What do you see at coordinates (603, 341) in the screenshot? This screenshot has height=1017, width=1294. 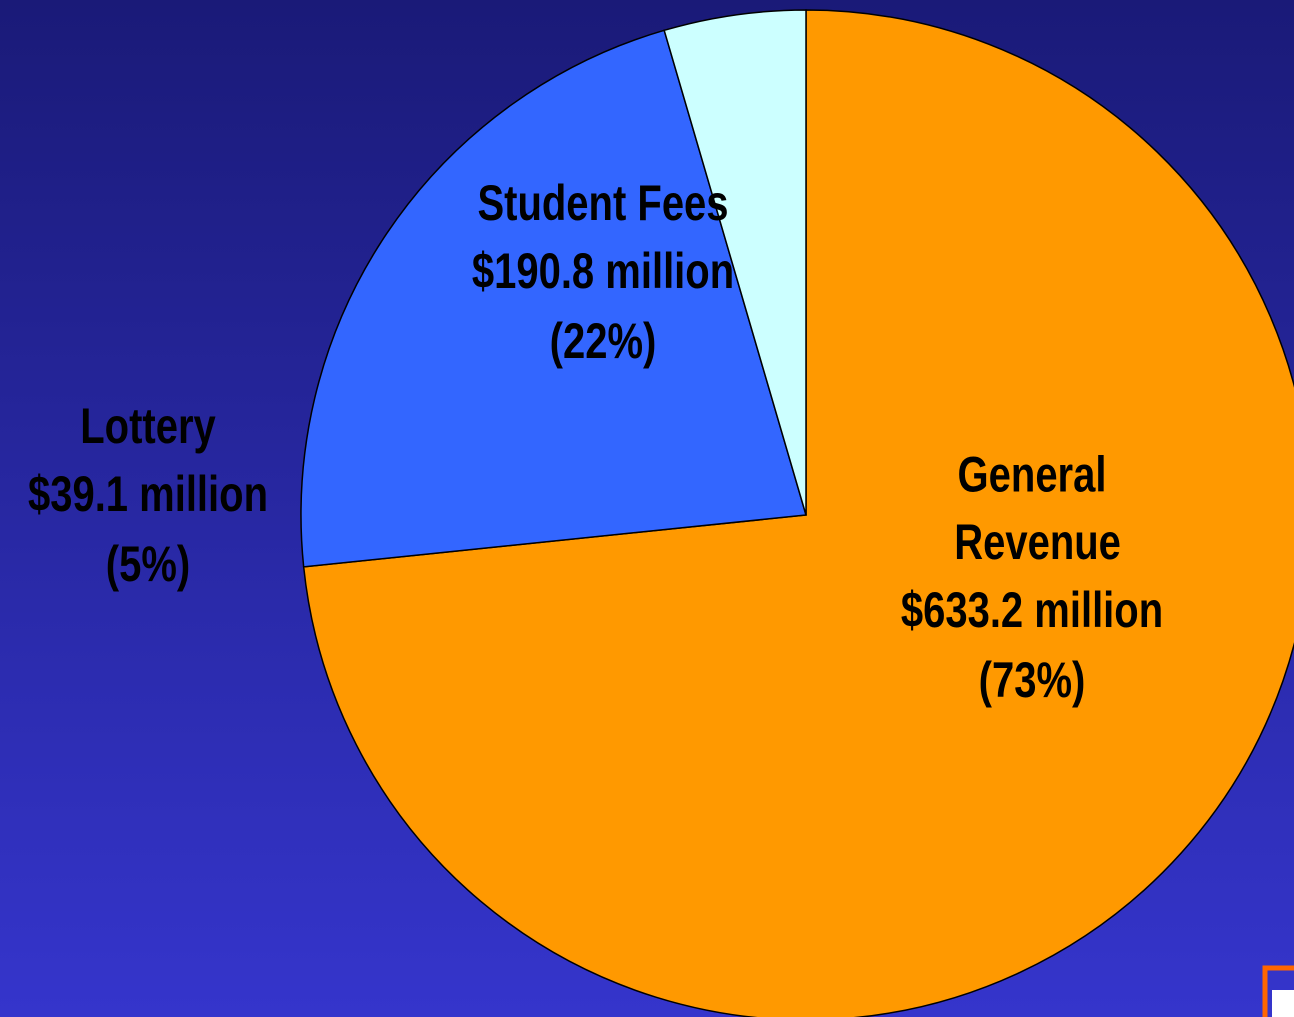 I see `percent-label: (22%)` at bounding box center [603, 341].